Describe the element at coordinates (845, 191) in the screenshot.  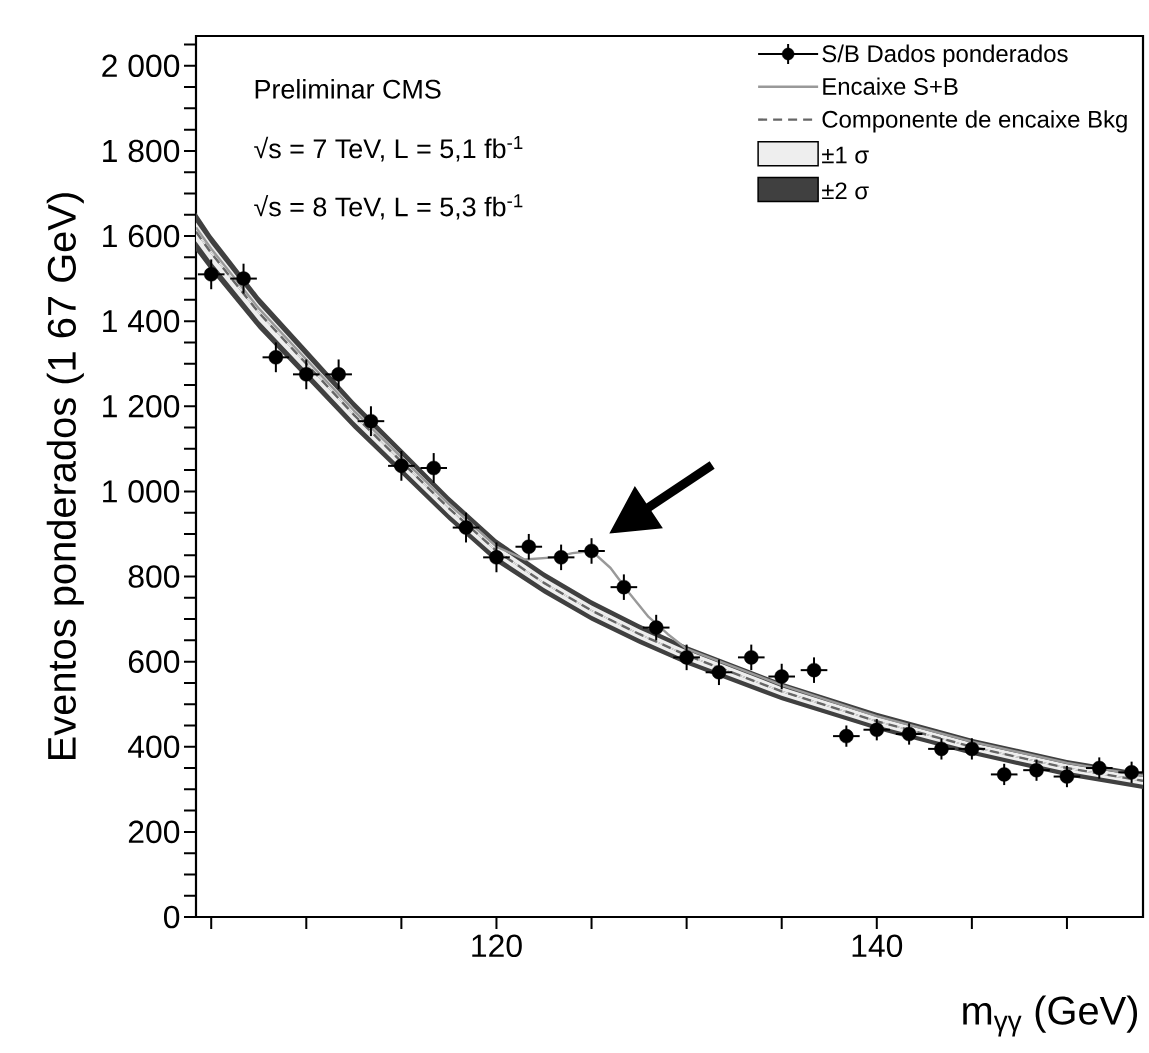
I see `legend-label: ±2 σ` at that location.